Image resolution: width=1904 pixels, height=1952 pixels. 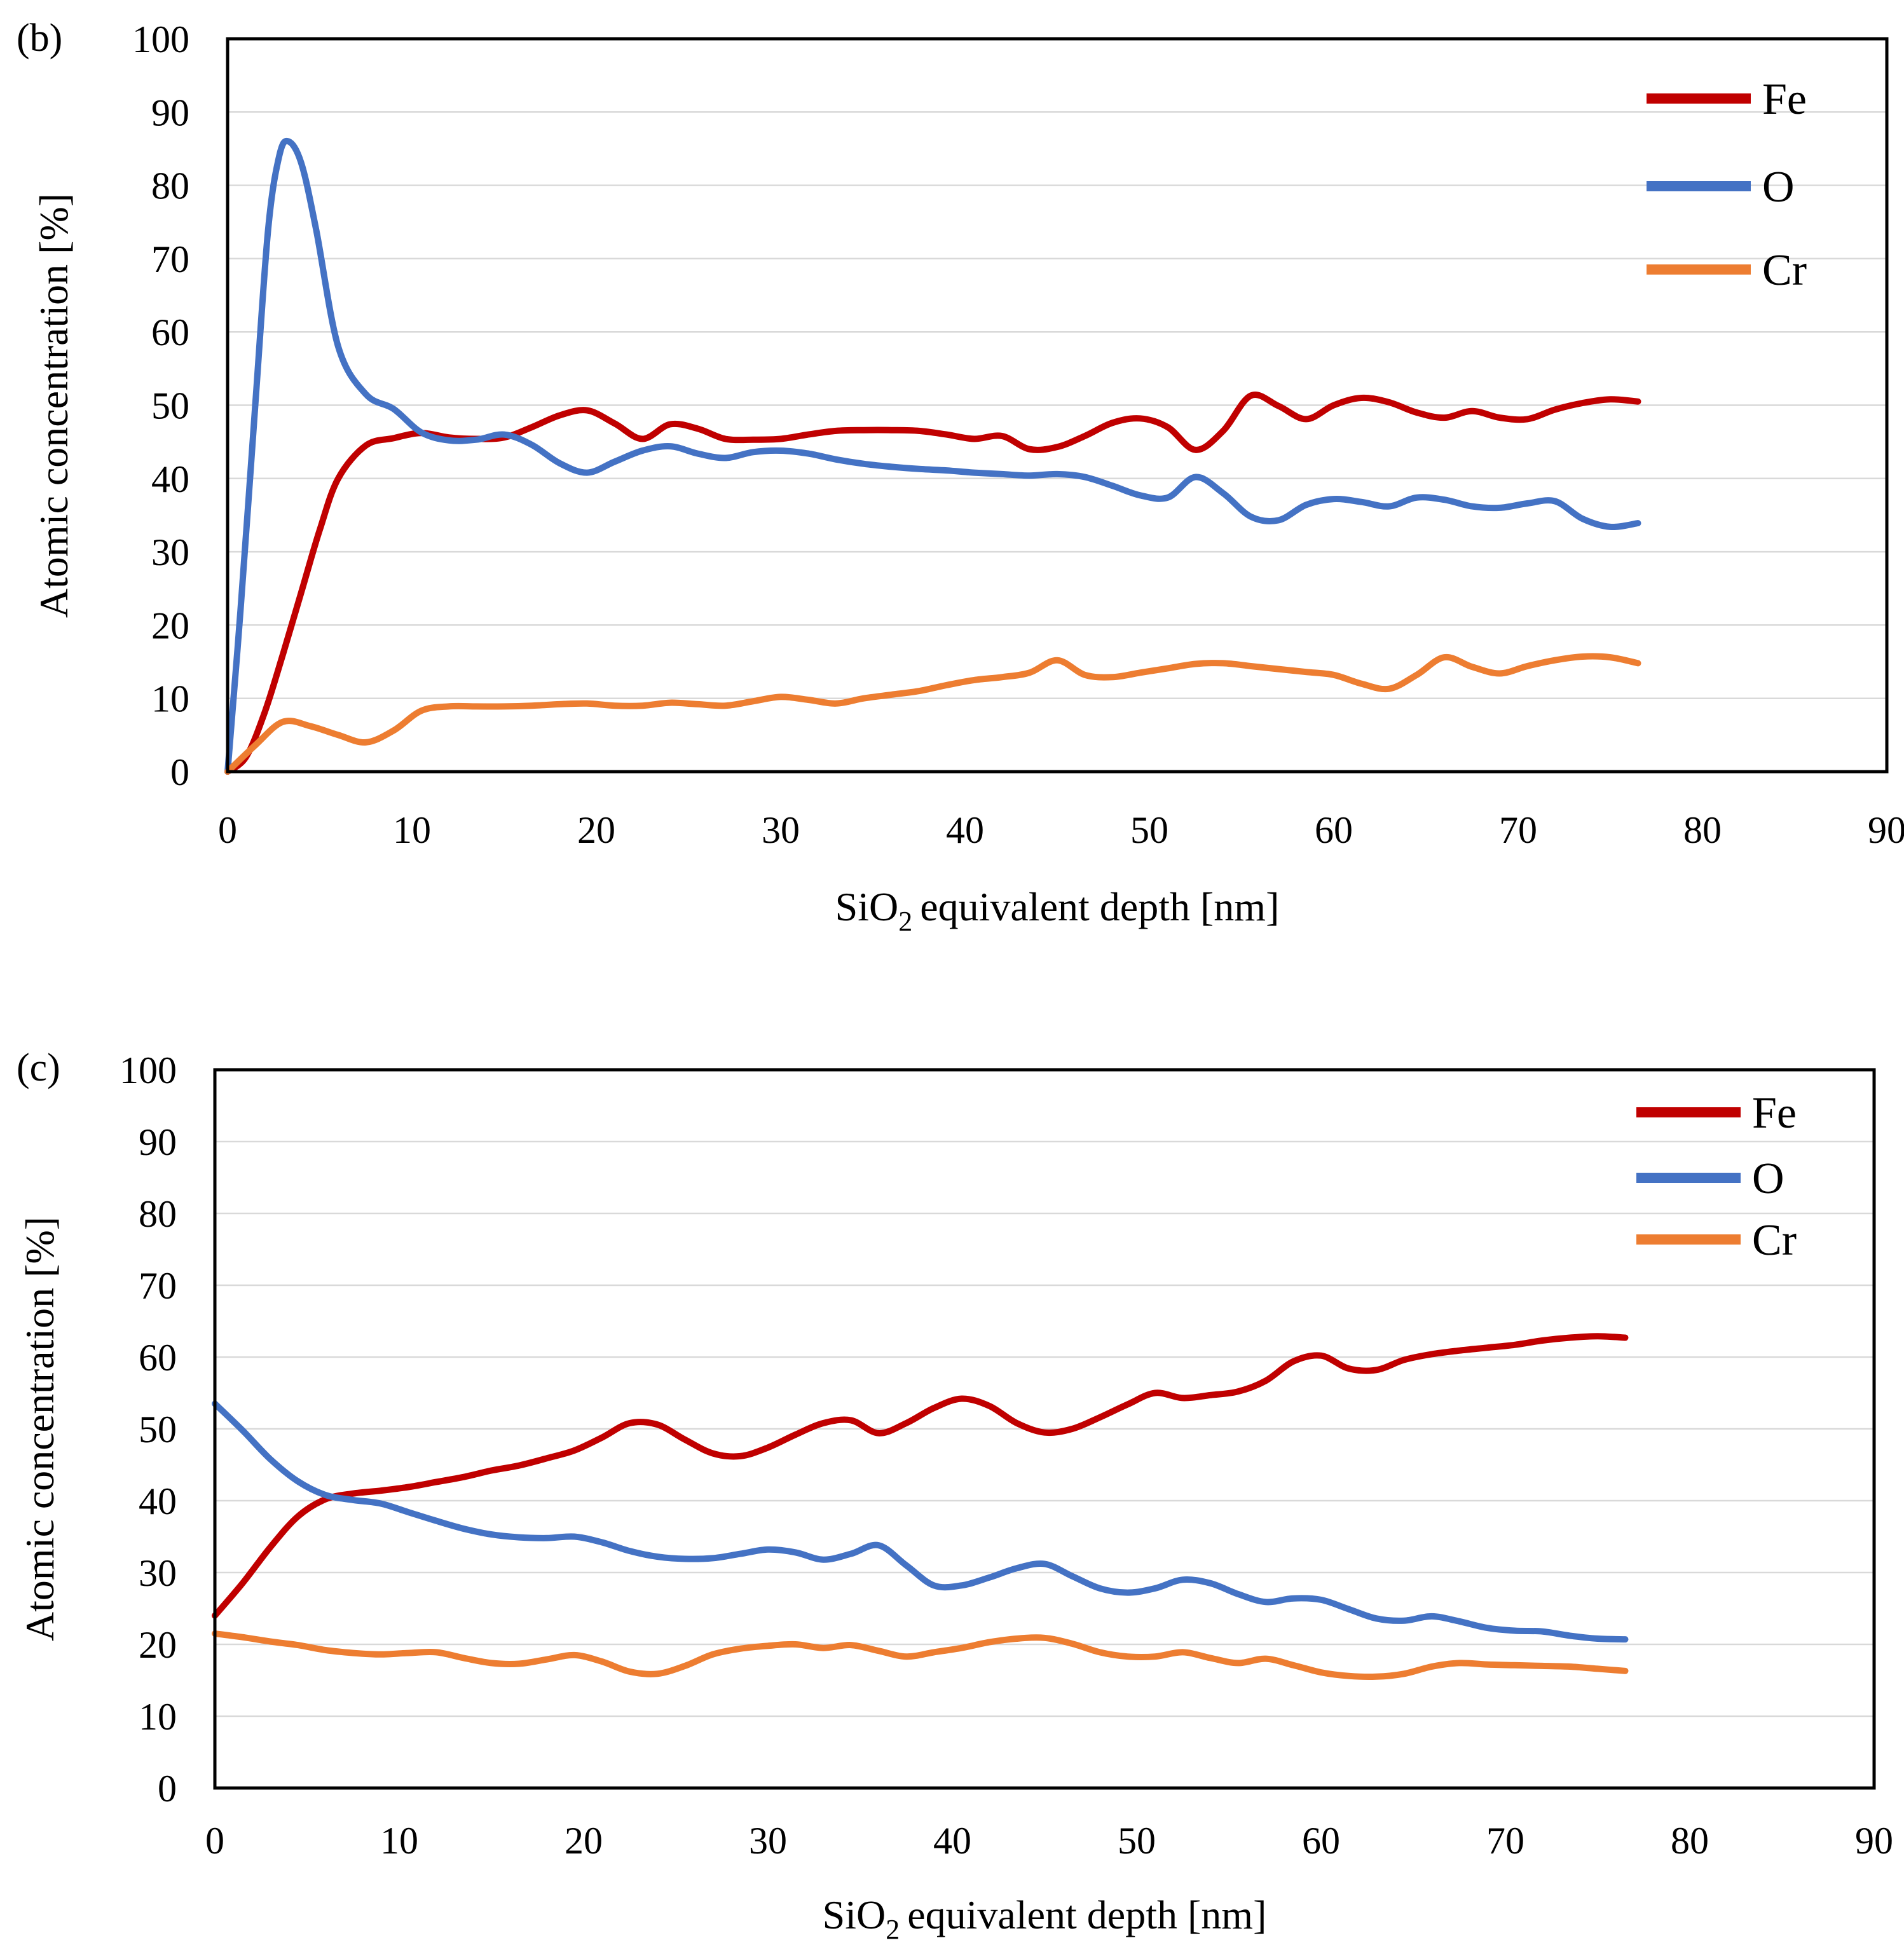 I want to click on panel-c-label: (c), so click(x=38, y=1067).